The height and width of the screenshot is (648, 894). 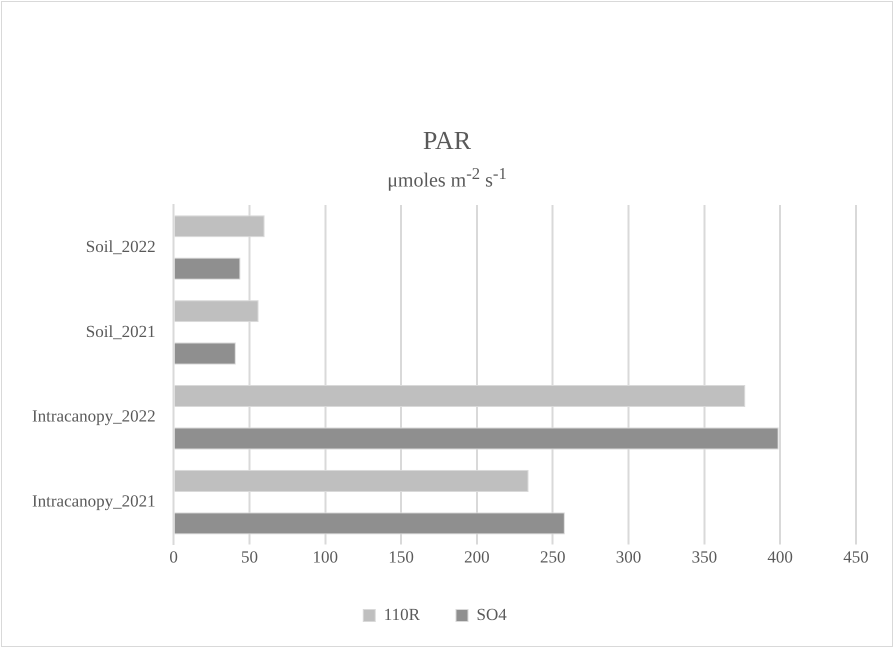 I want to click on chart-title: PAR, so click(x=447, y=141).